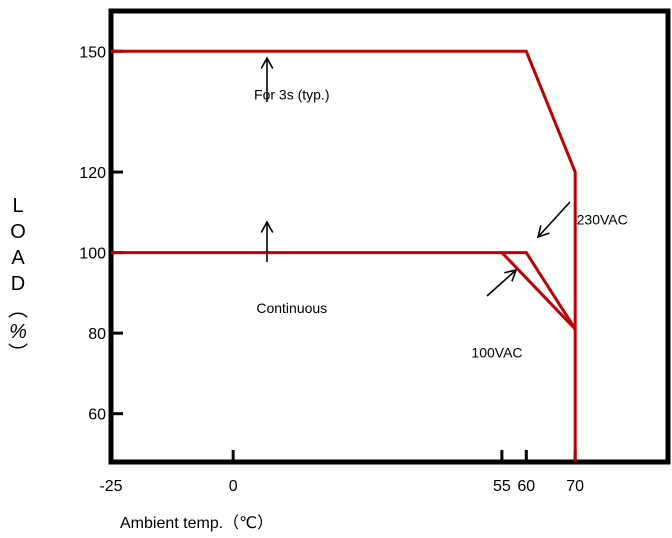  I want to click on x-tick-label: 0, so click(233, 486).